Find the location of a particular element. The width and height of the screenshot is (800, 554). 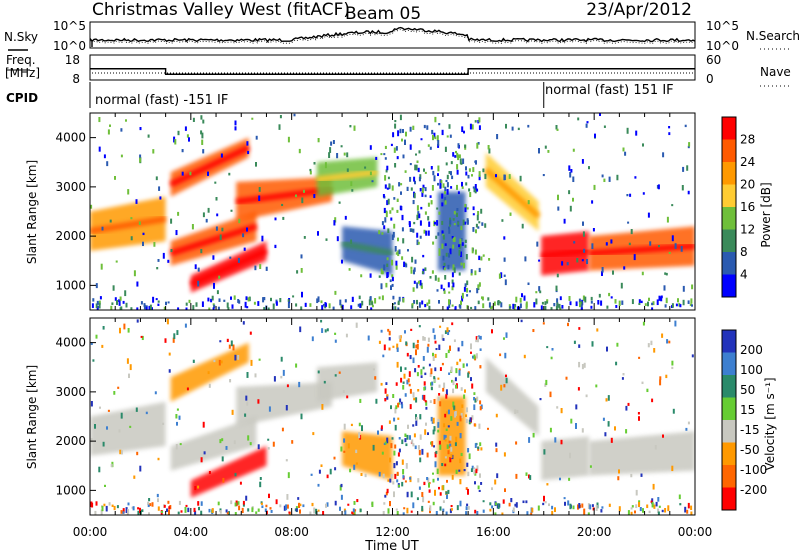

y-tick-label: 3000 is located at coordinates (70, 392).